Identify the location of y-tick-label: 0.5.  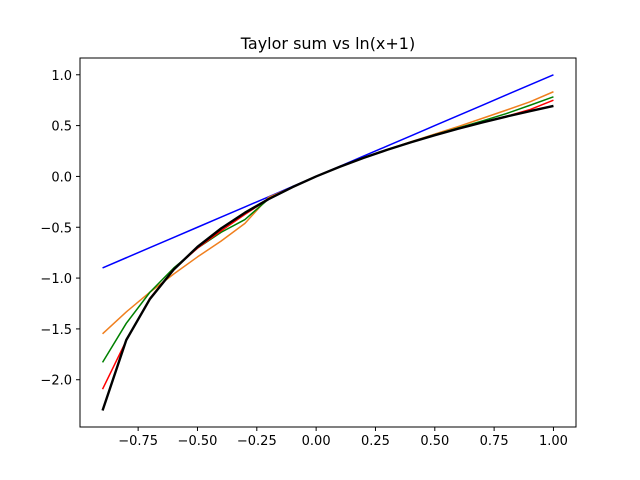
(61, 127).